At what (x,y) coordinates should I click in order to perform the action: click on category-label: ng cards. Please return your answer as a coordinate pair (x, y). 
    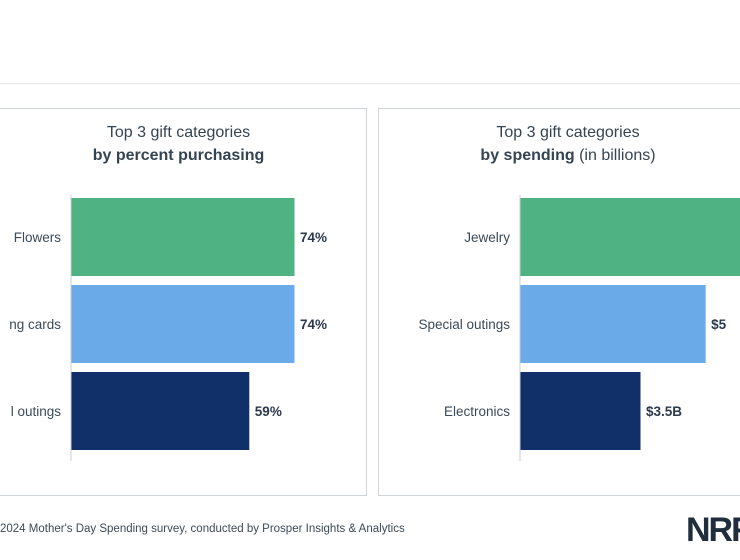
    Looking at the image, I should click on (35, 324).